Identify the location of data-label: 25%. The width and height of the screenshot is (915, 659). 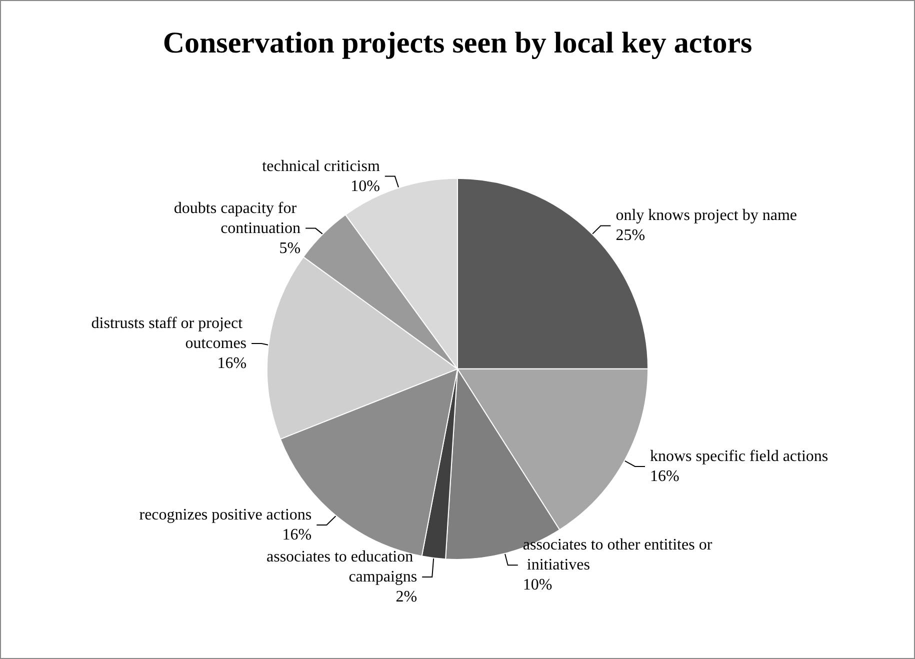
(631, 235).